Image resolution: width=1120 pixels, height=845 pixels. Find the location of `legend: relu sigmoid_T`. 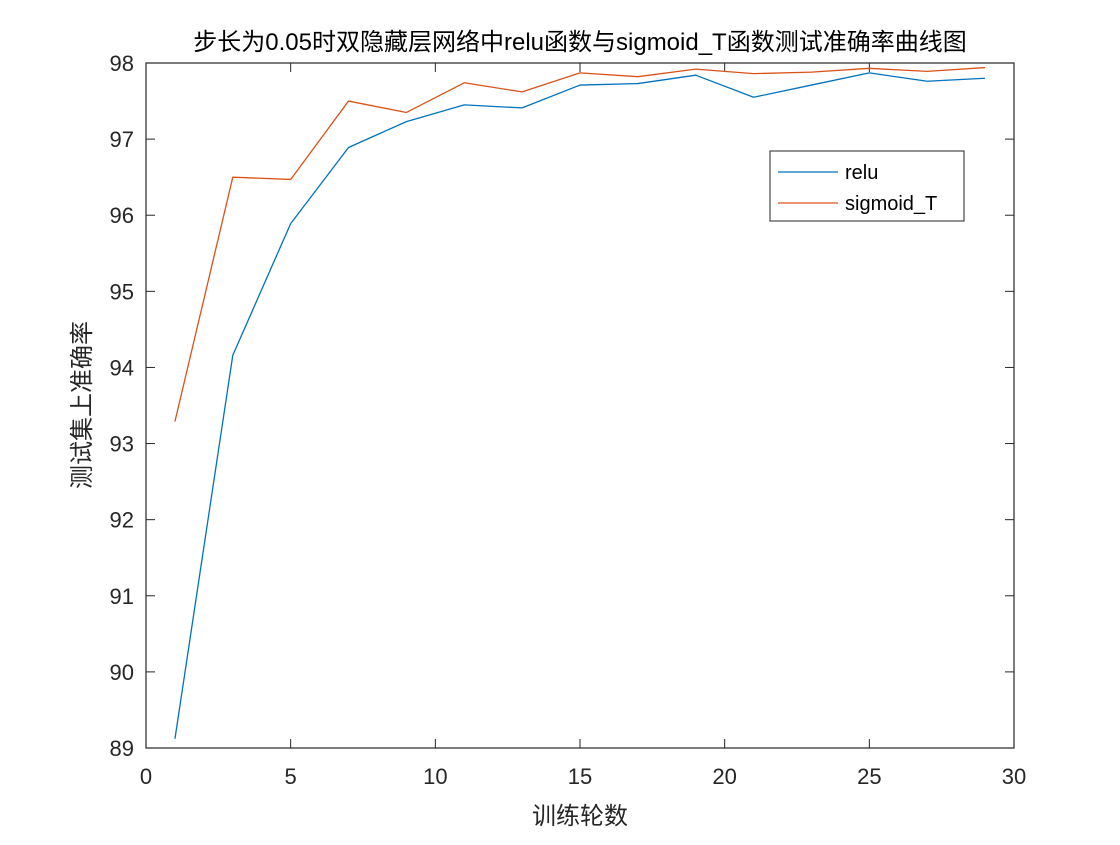

legend: relu sigmoid_T is located at coordinates (867, 186).